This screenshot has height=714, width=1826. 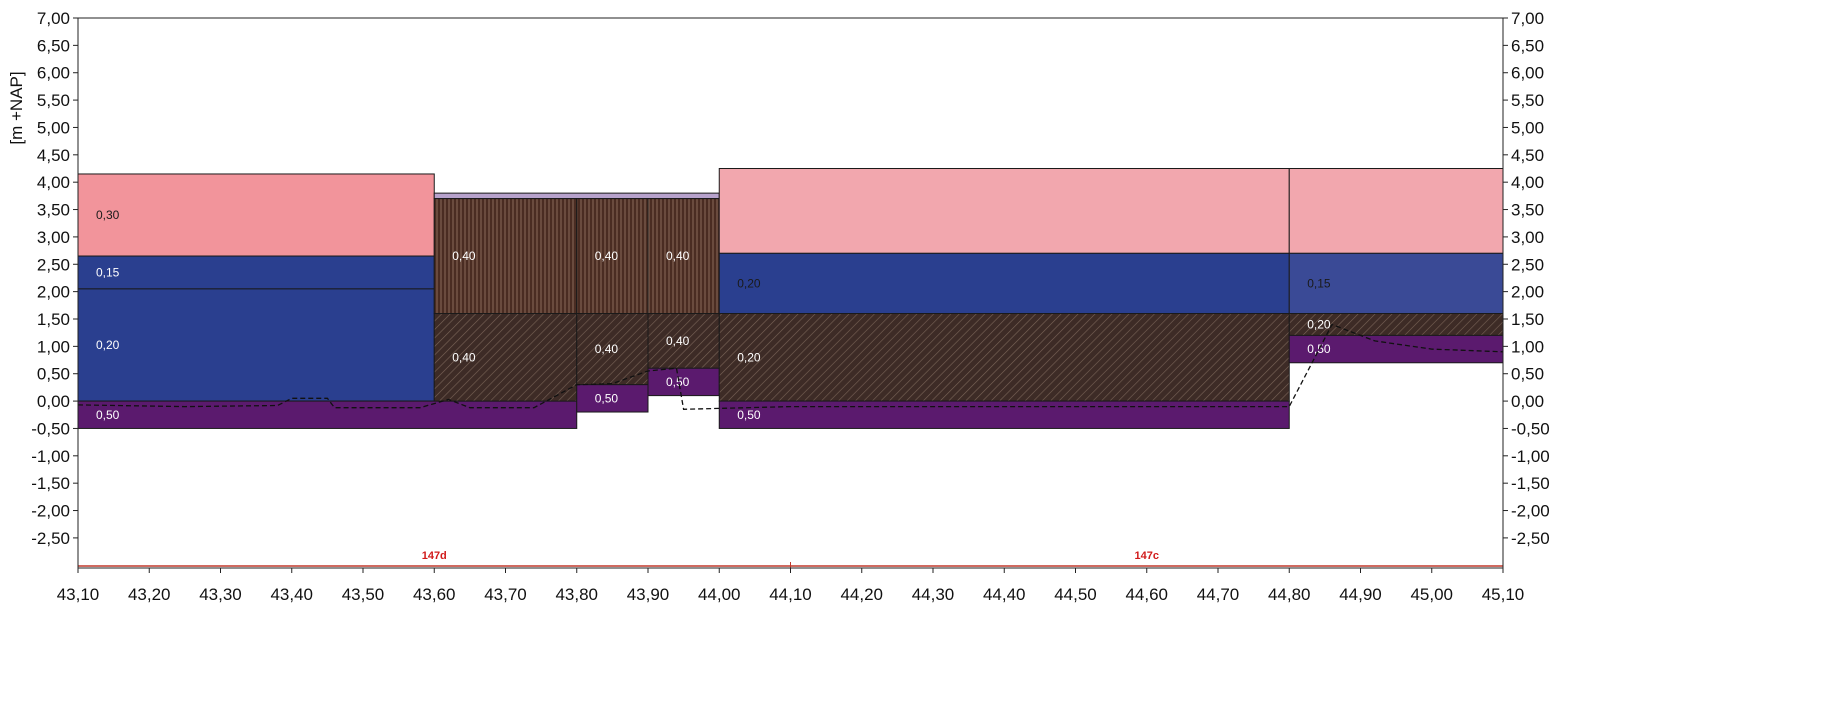 I want to click on x-tick-label: 45,10, so click(x=1503, y=594).